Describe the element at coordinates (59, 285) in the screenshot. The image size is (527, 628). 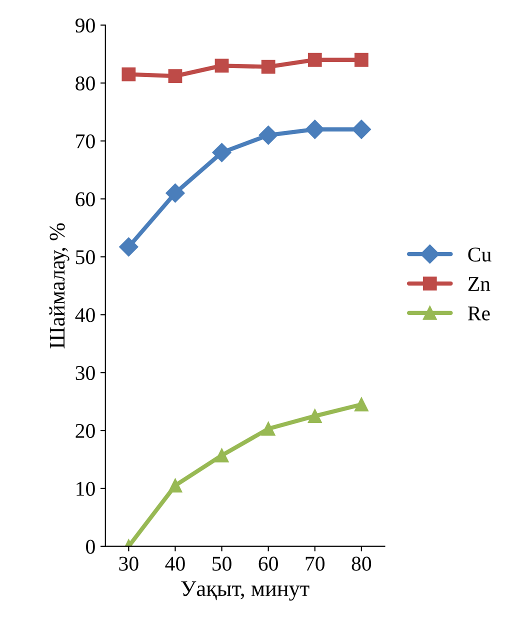
I see `y-axis-title: Шаймалау, %` at that location.